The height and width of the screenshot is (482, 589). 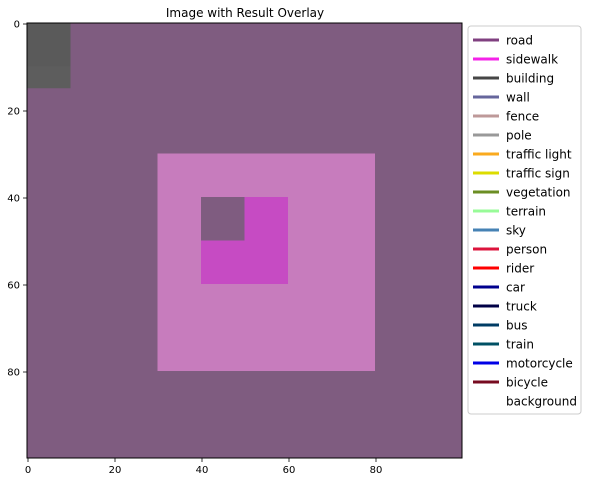 What do you see at coordinates (13, 373) in the screenshot?
I see `y-tick-label: 80` at bounding box center [13, 373].